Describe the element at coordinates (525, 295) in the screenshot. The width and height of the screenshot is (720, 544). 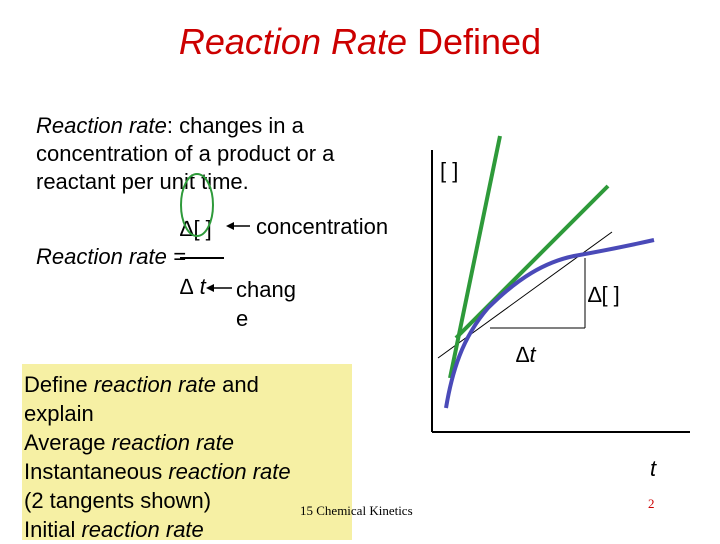
I see `secant-line` at that location.